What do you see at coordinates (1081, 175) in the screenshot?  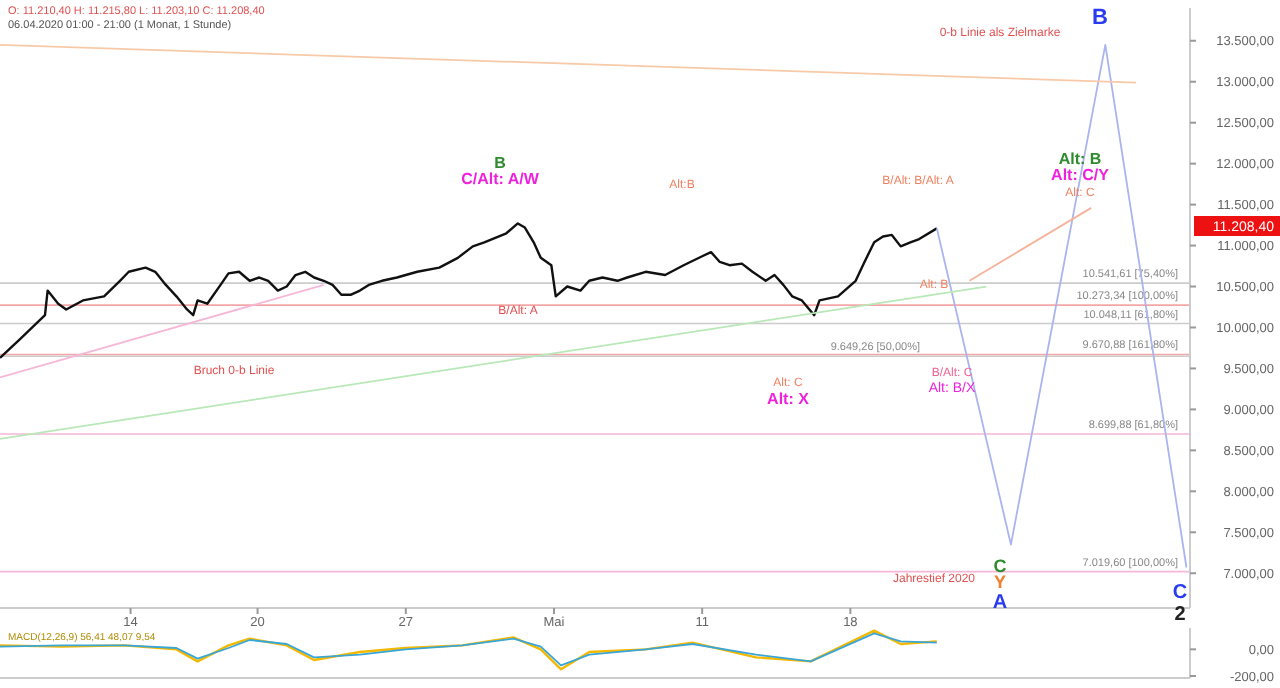 I see `annotation: Alt: C/Y` at bounding box center [1081, 175].